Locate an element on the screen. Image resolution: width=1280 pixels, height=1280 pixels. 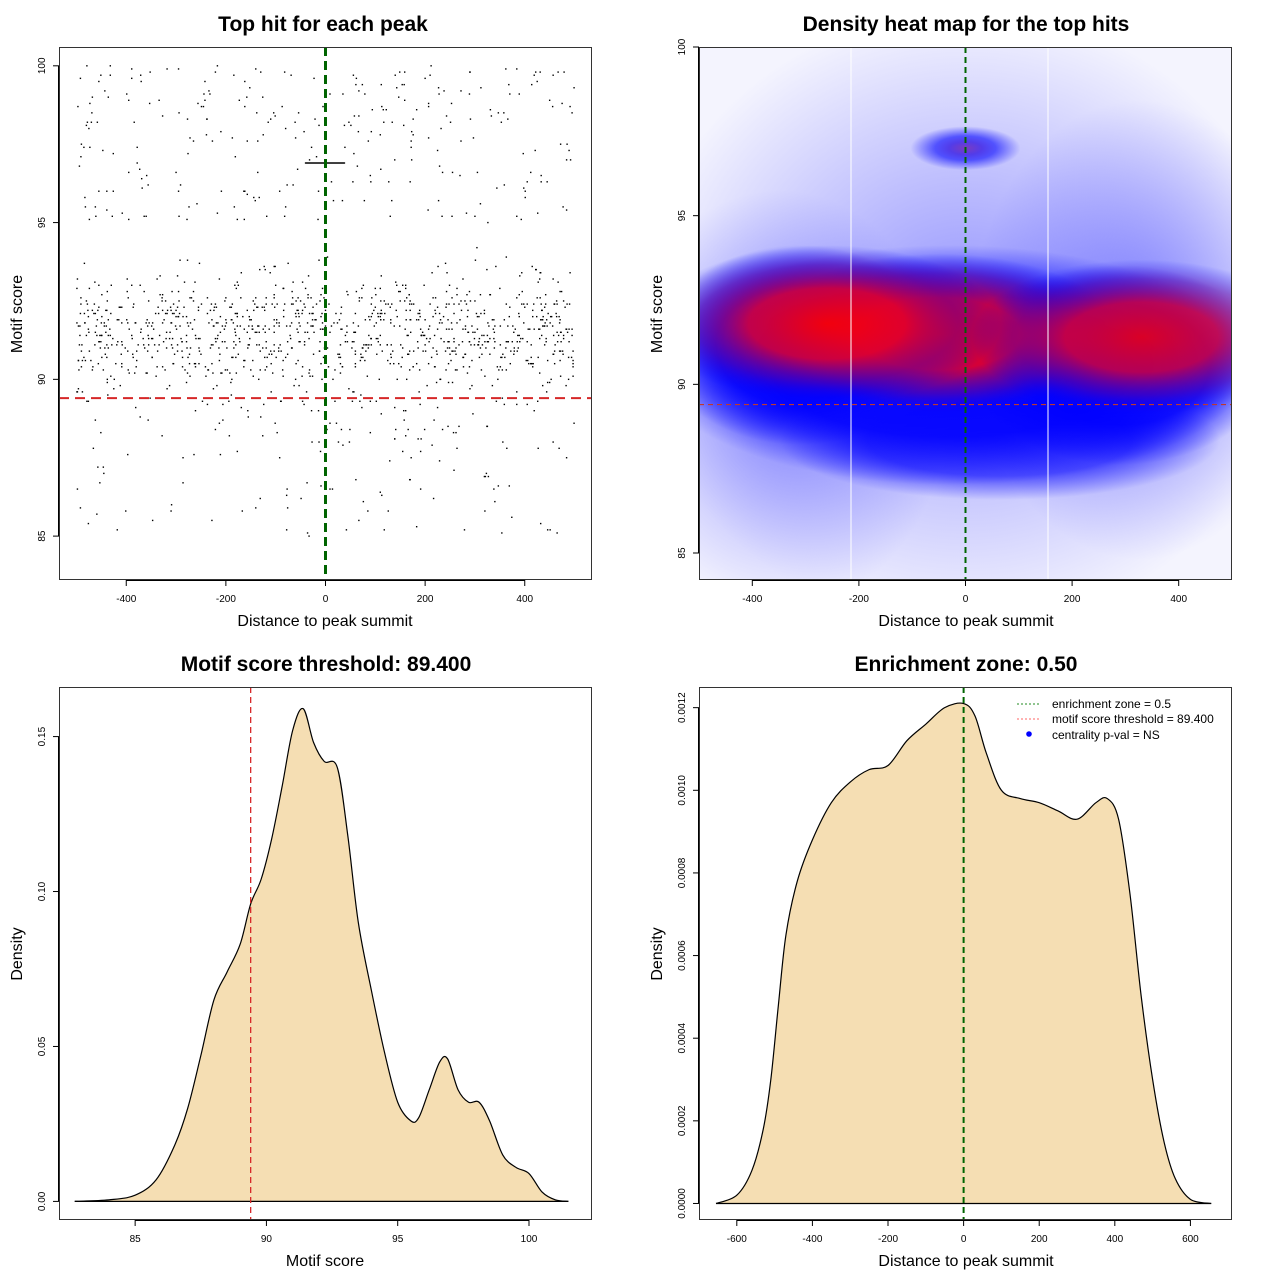
legend-enrichment-label: enrichment zone = 0.5 is located at coordinates (1111, 704).